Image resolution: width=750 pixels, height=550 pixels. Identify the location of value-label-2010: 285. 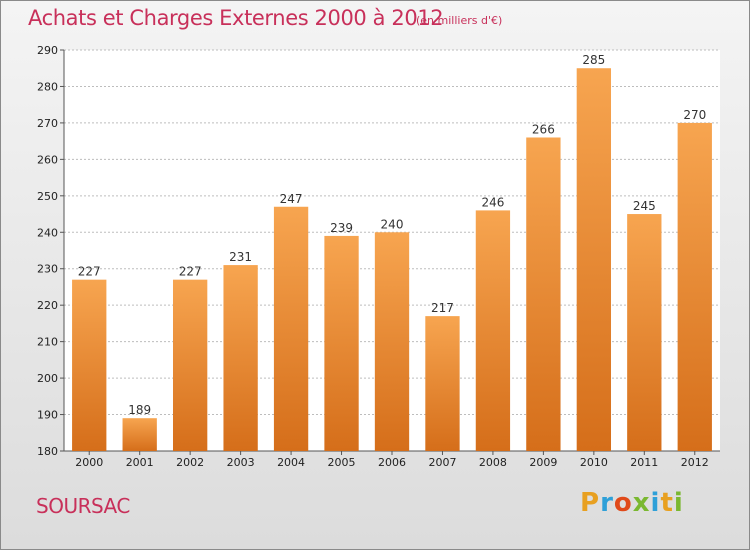
(593, 60).